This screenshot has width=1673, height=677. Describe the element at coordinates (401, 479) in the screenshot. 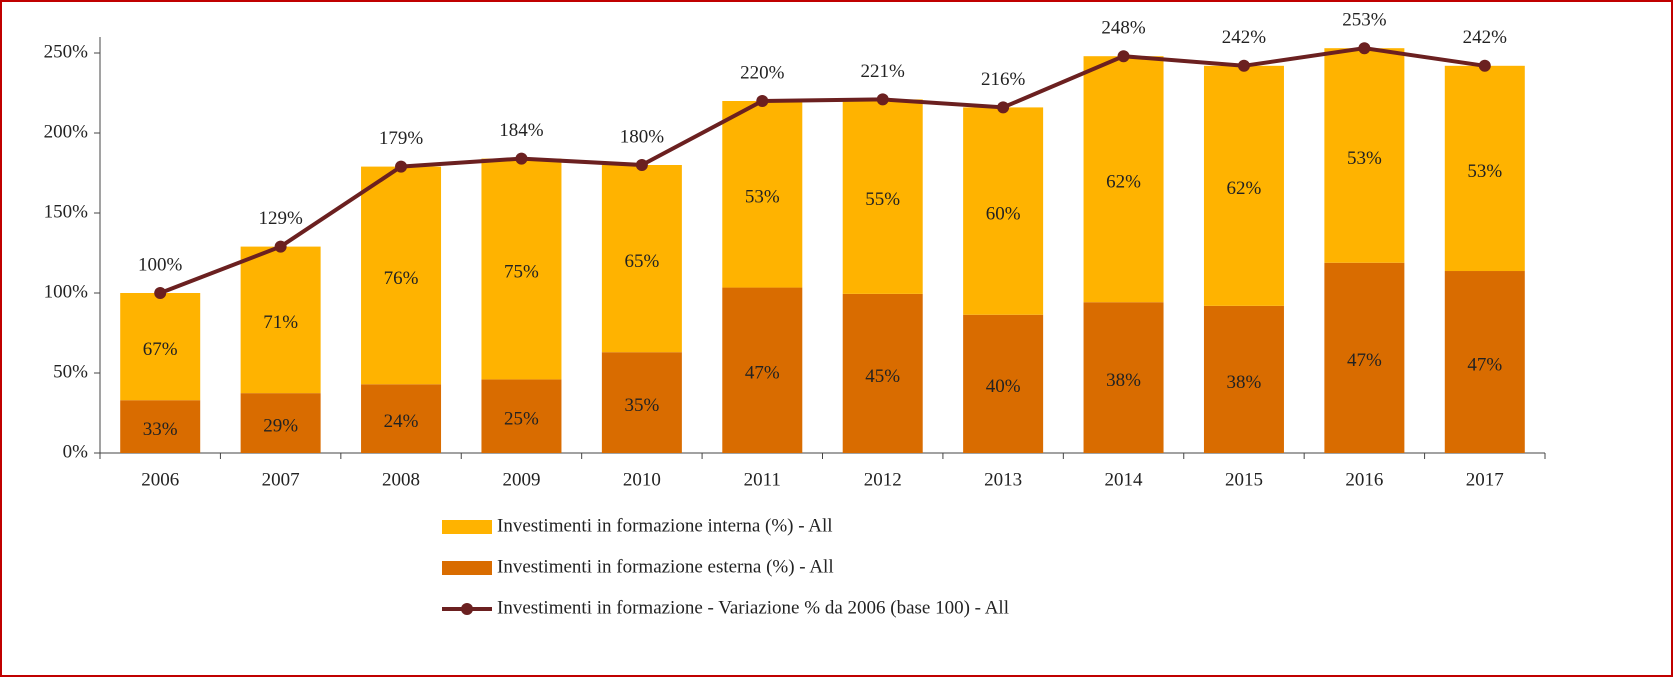

I see `x-tick-label: 2008` at that location.